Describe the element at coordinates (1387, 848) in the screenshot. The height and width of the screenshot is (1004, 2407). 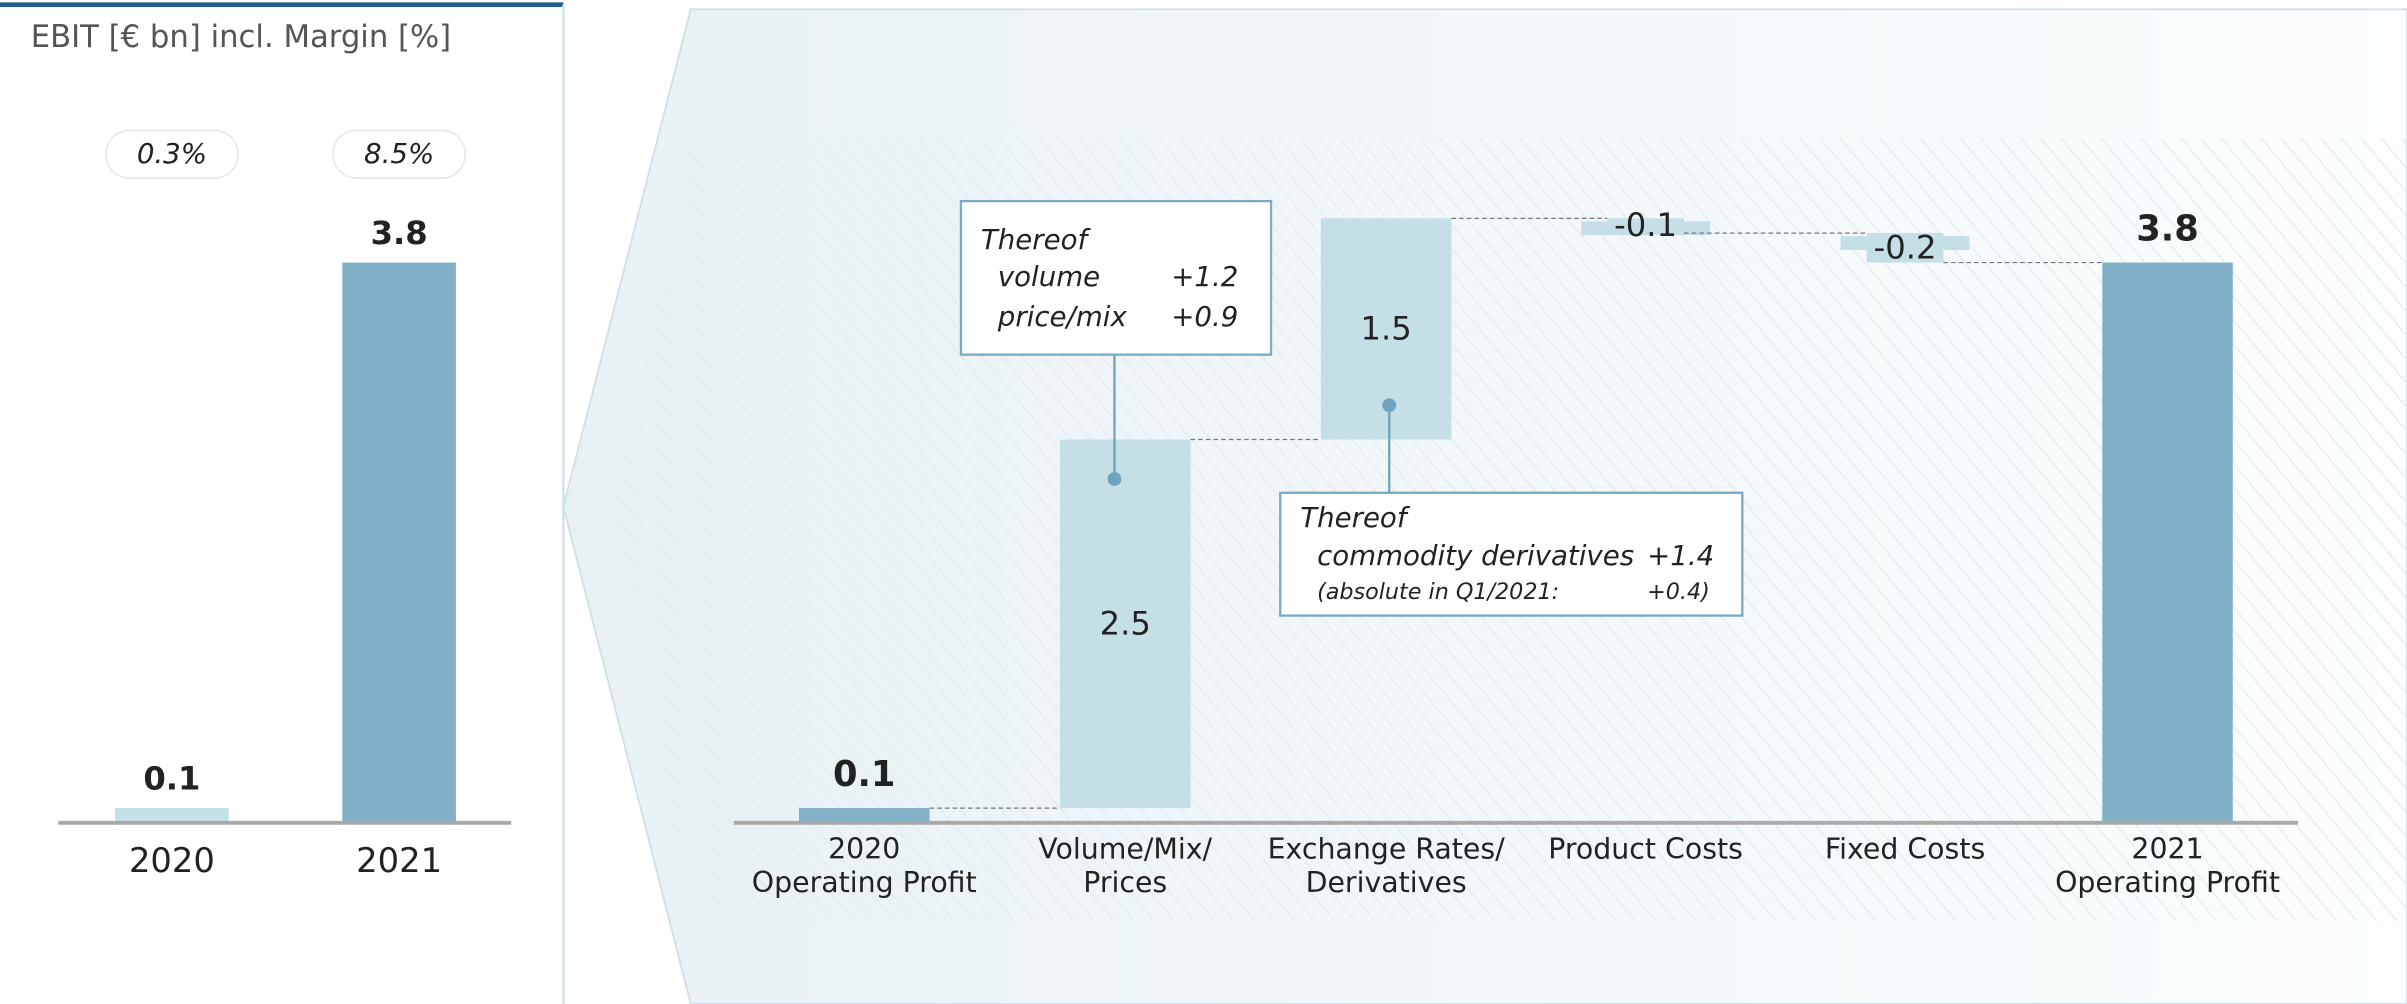
I see `x-tick-label: Exchange Rates/` at that location.